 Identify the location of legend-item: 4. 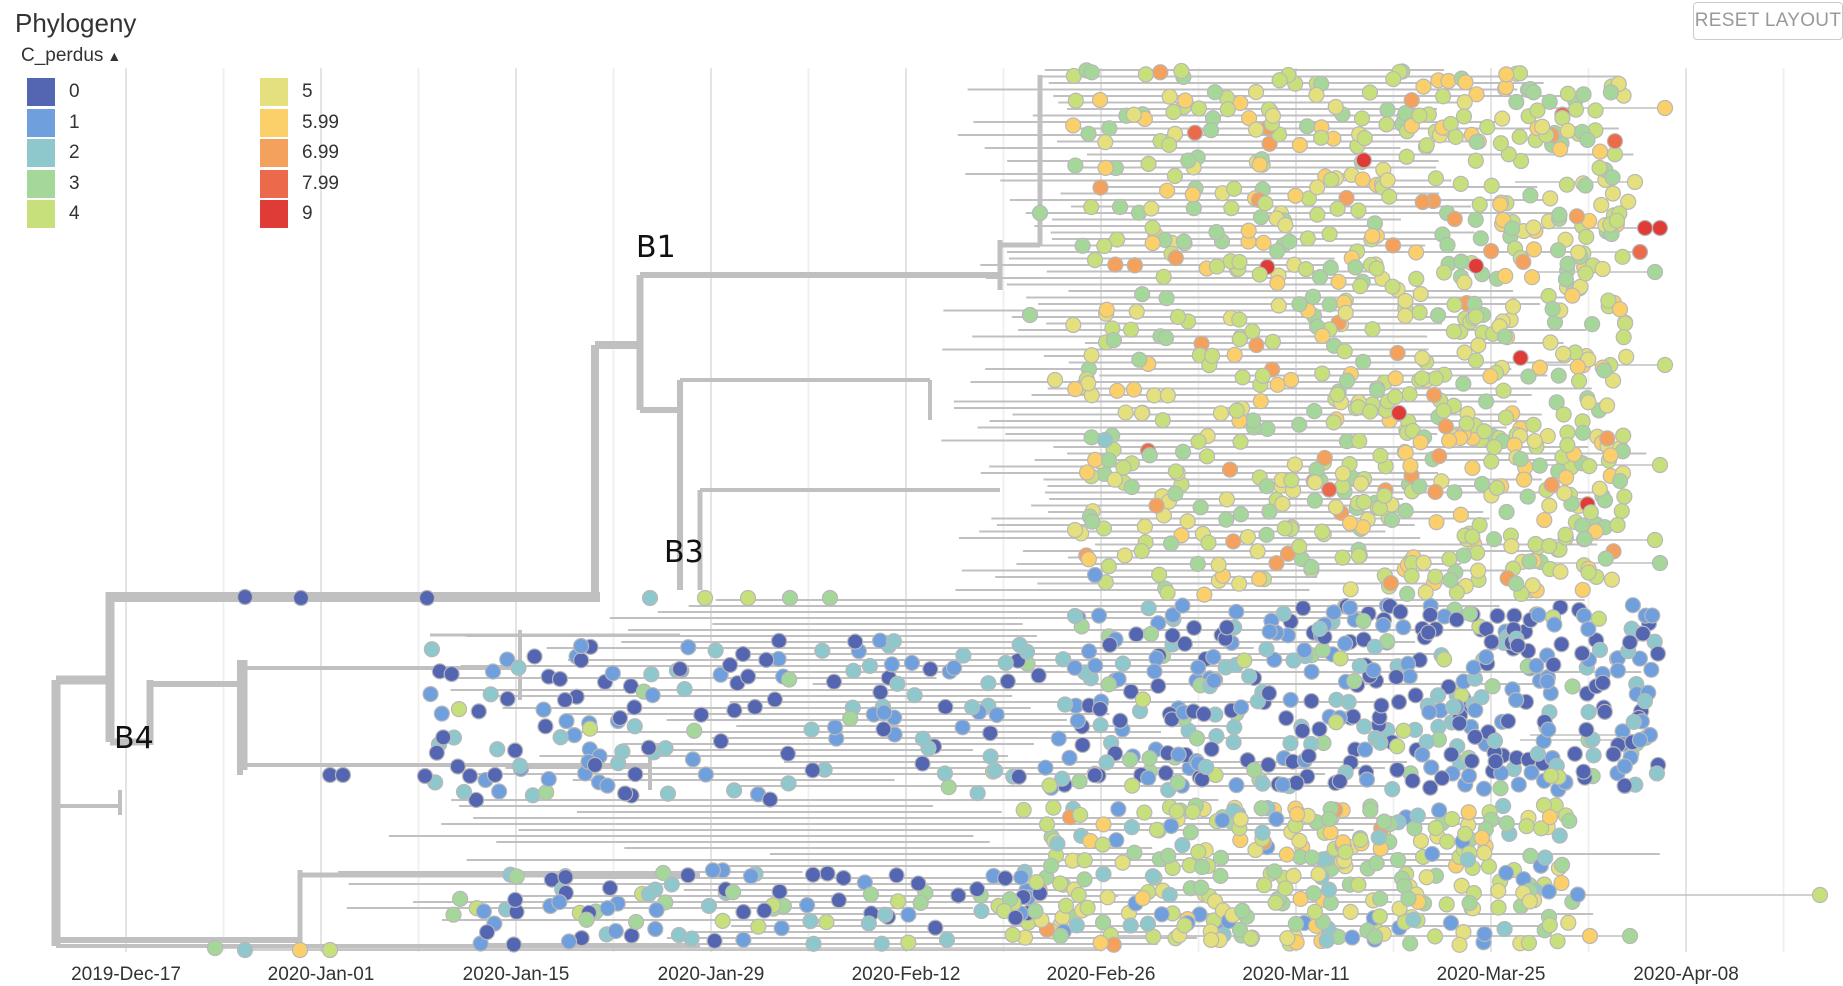
(53, 214).